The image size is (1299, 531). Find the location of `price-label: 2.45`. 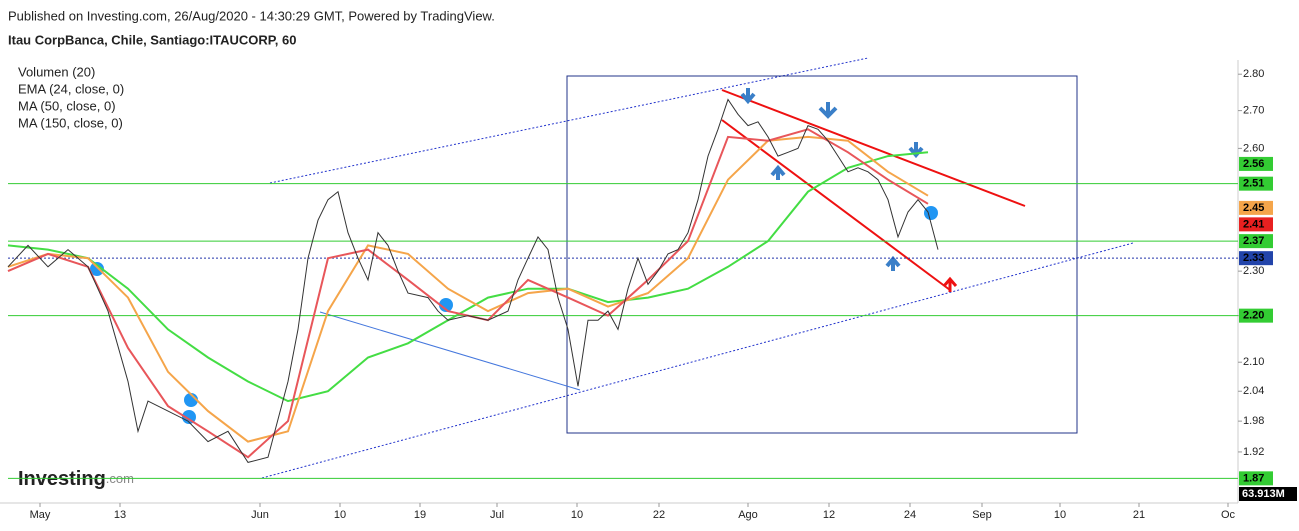

price-label: 2.45 is located at coordinates (1253, 208).